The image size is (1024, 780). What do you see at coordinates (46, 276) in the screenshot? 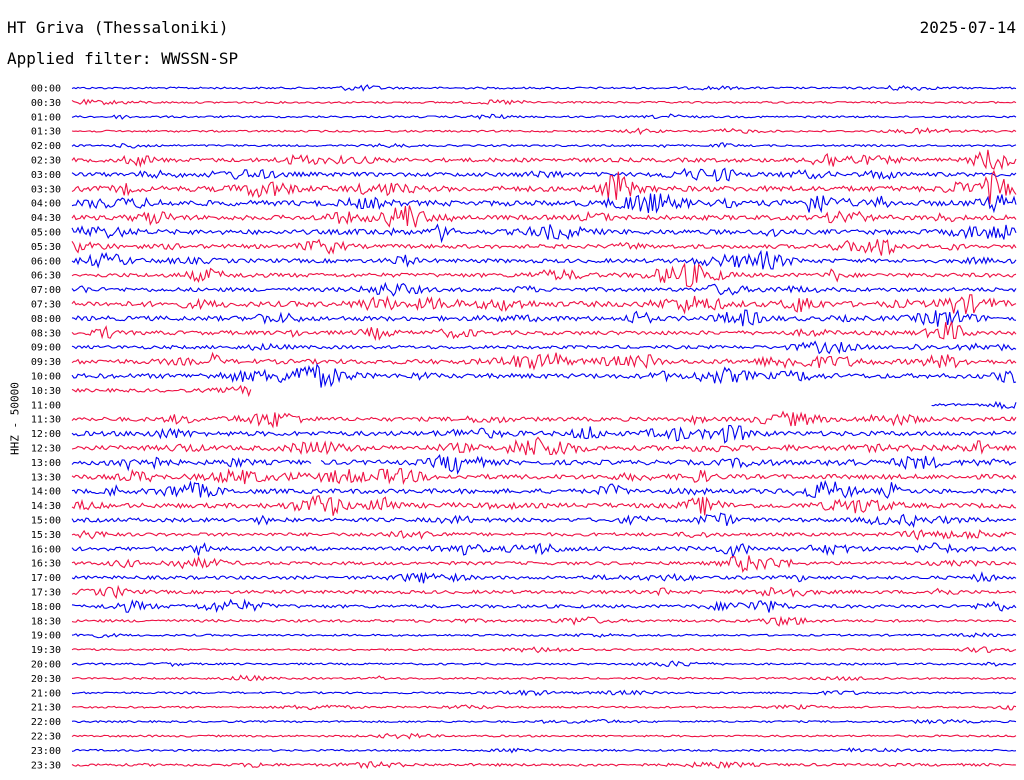
I see `time-label: 06:30` at bounding box center [46, 276].